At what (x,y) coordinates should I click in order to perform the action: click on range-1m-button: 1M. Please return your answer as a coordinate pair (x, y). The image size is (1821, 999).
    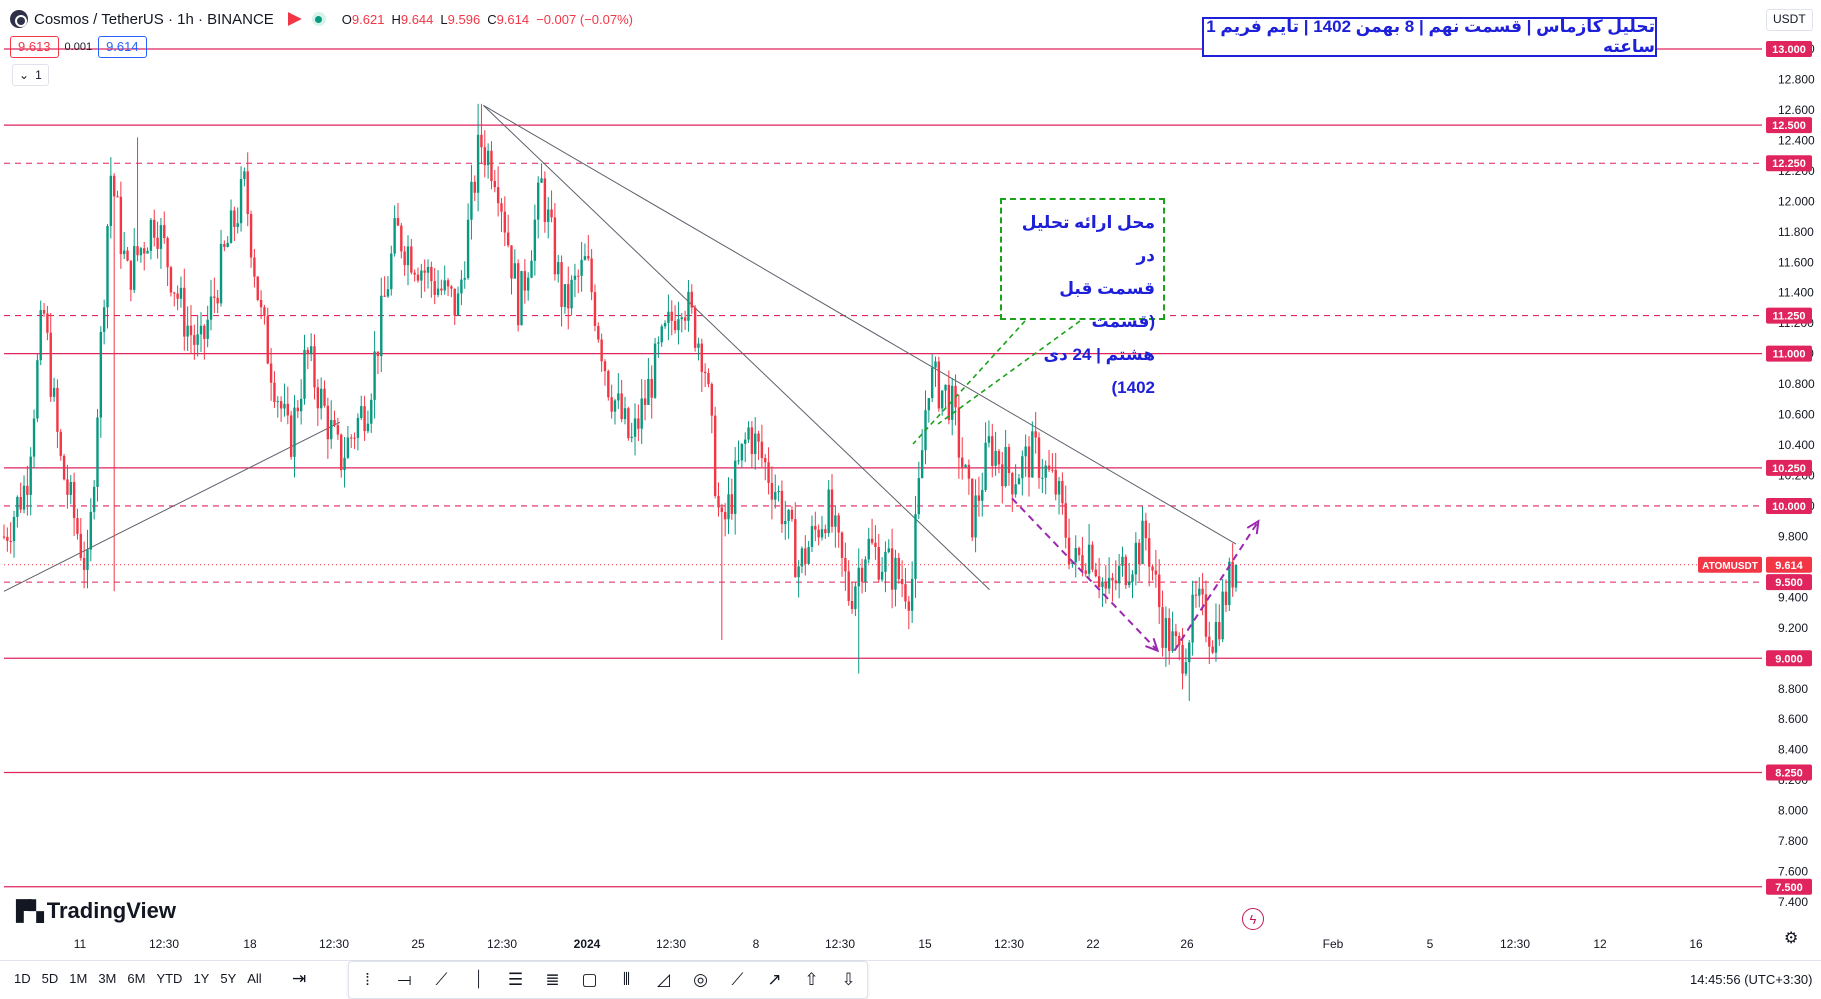
    Looking at the image, I should click on (78, 978).